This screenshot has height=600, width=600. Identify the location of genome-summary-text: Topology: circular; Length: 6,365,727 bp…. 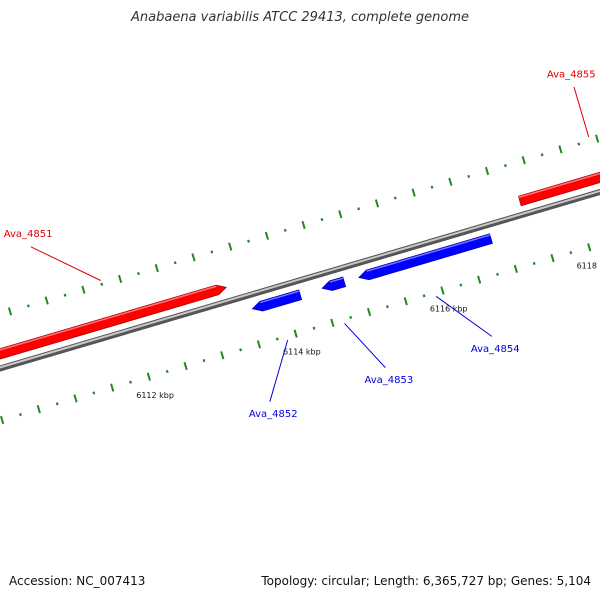
(426, 581).